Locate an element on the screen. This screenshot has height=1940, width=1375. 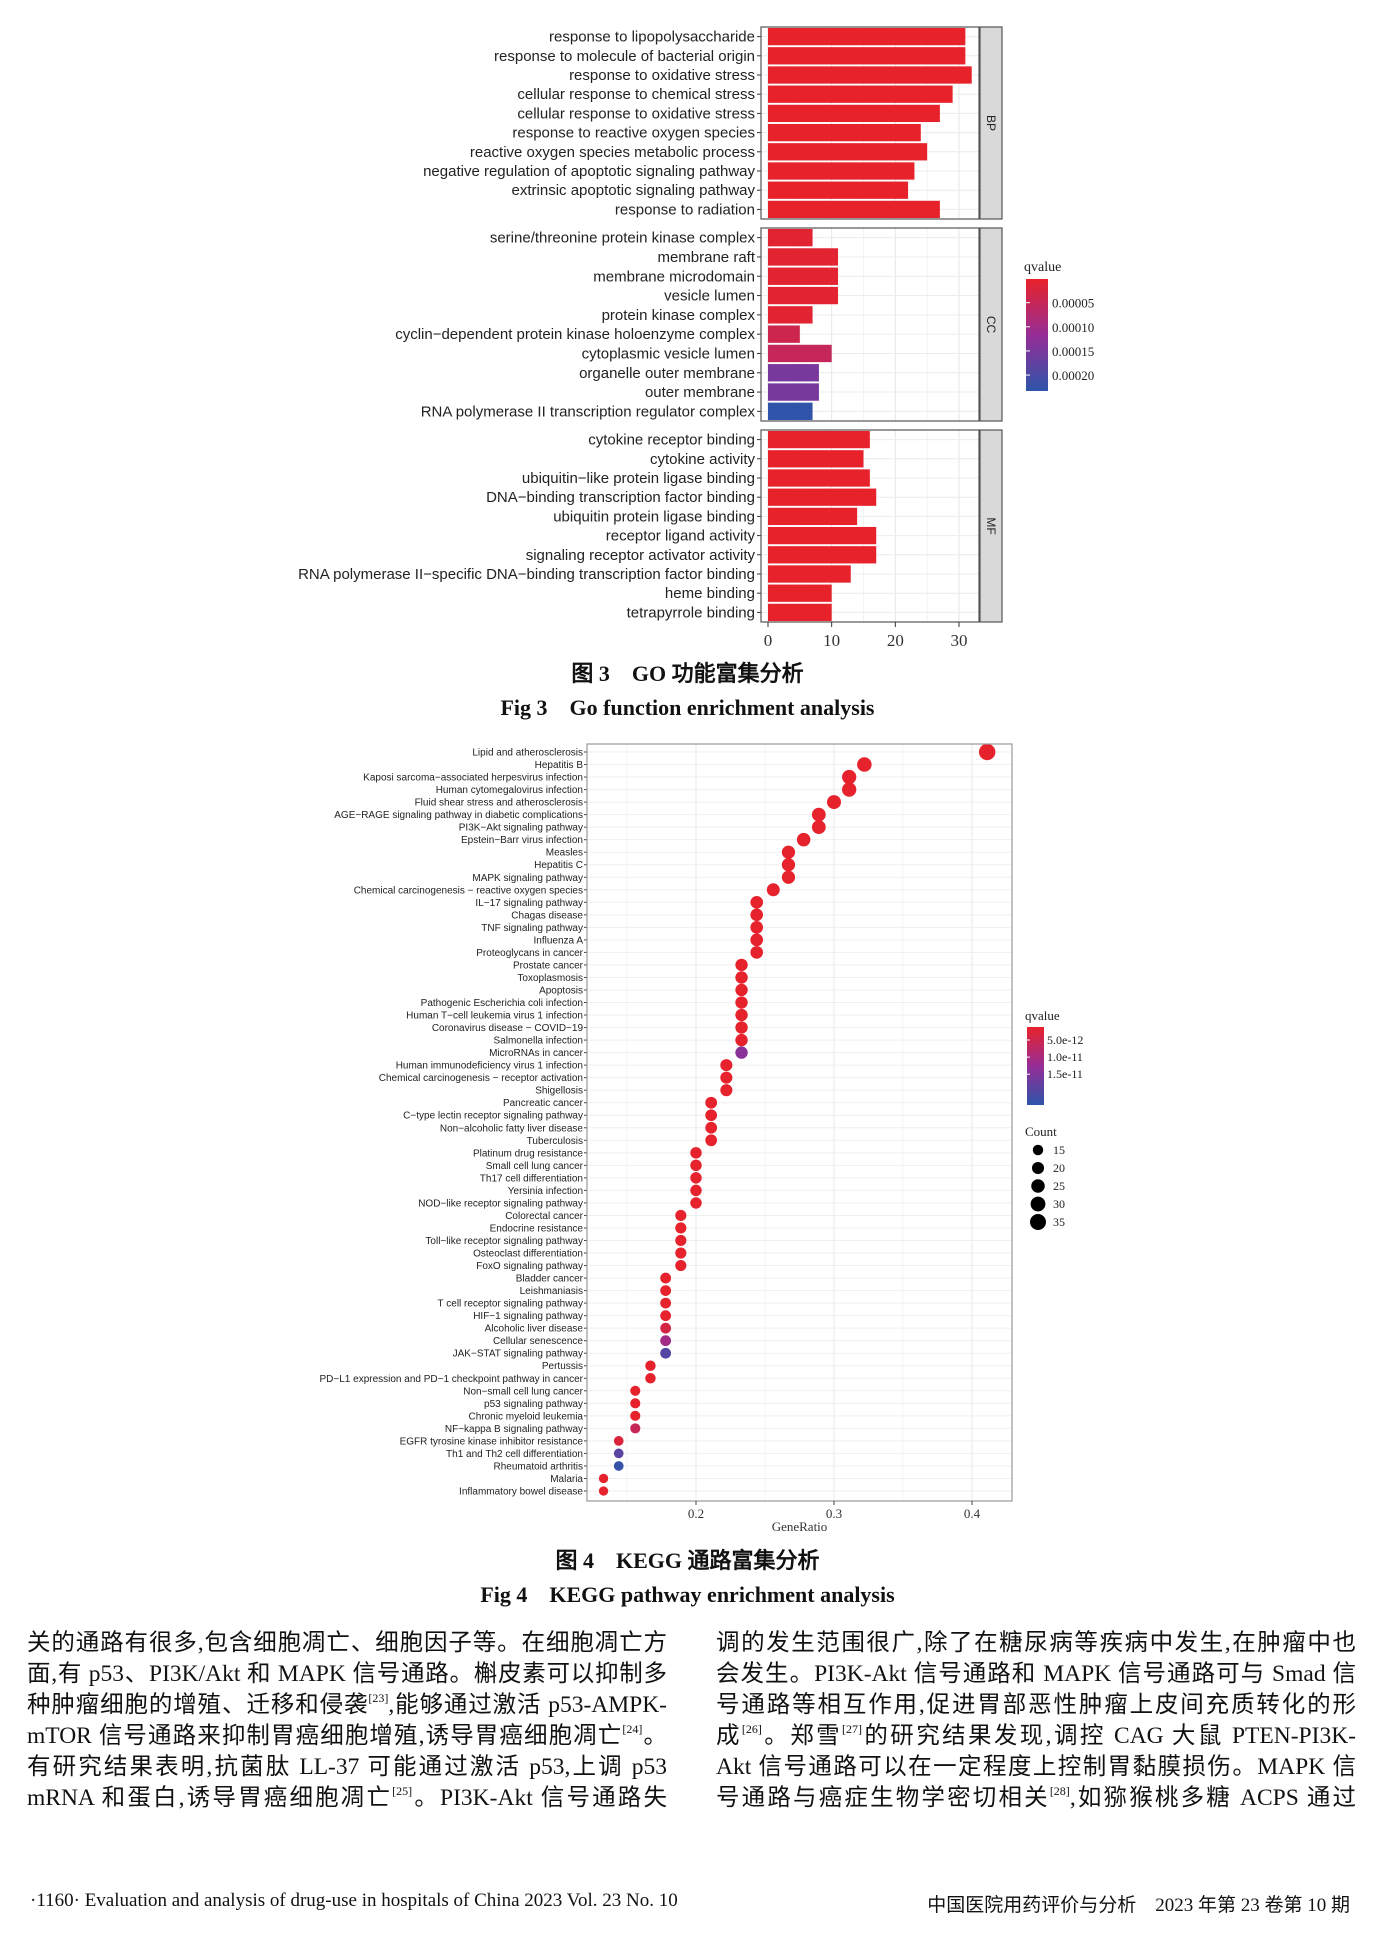
category-label: response to radiation is located at coordinates (685, 209).